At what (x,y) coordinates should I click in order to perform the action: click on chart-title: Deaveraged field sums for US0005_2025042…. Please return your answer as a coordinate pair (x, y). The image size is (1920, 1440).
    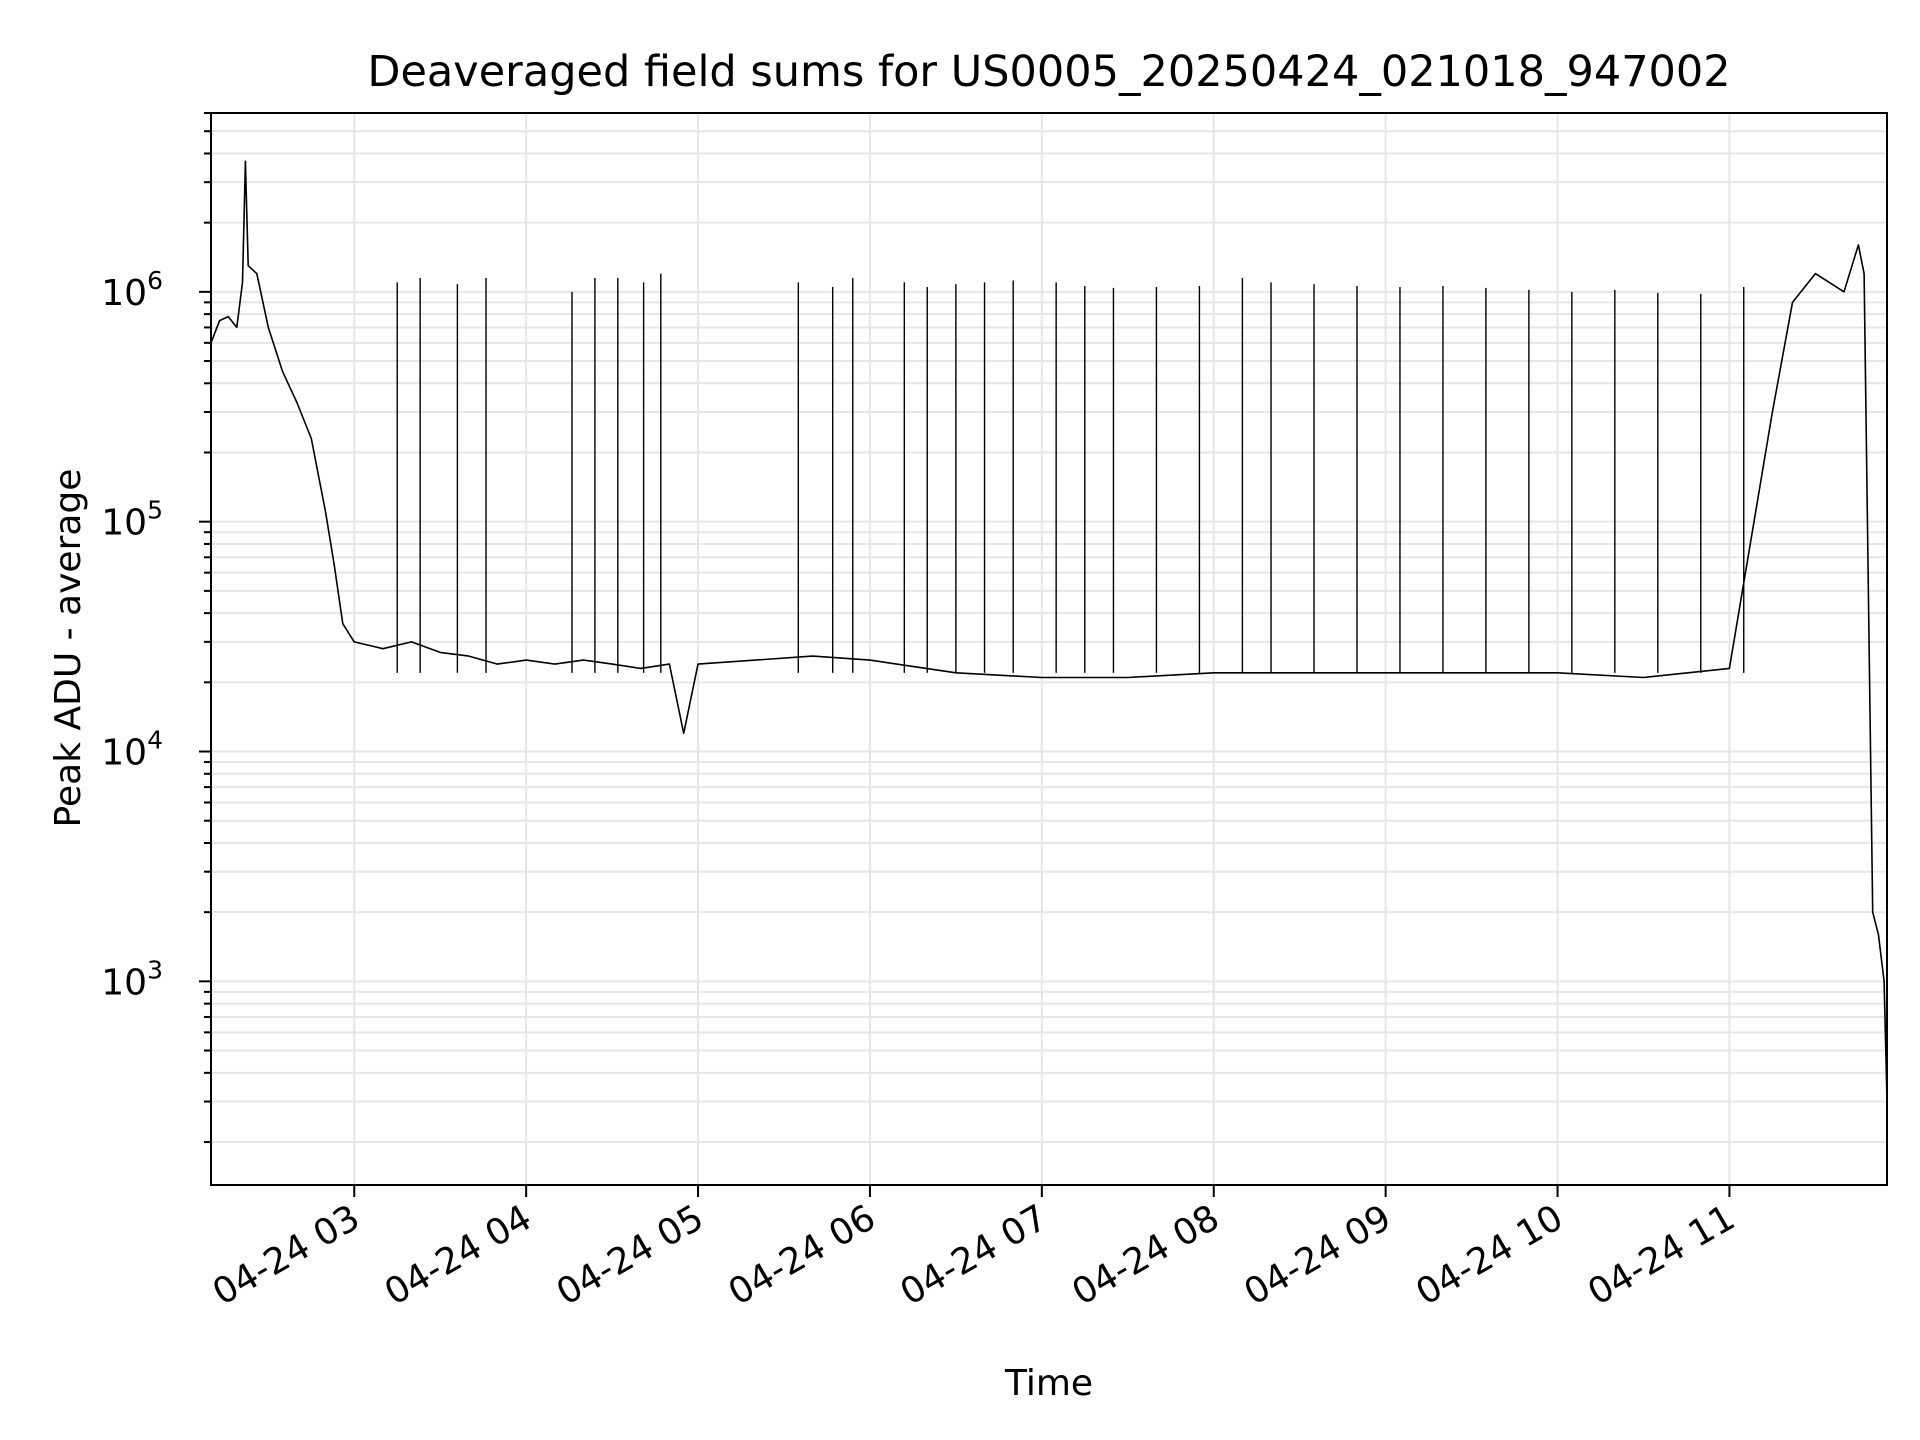
    Looking at the image, I should click on (1048, 72).